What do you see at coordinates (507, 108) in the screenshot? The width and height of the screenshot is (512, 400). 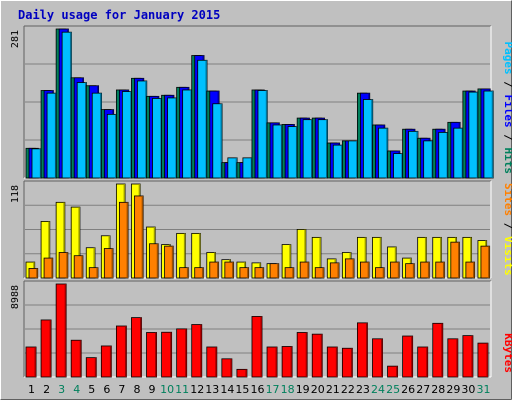 I see `panel-hits-legend: Pages / Files / Hits` at bounding box center [507, 108].